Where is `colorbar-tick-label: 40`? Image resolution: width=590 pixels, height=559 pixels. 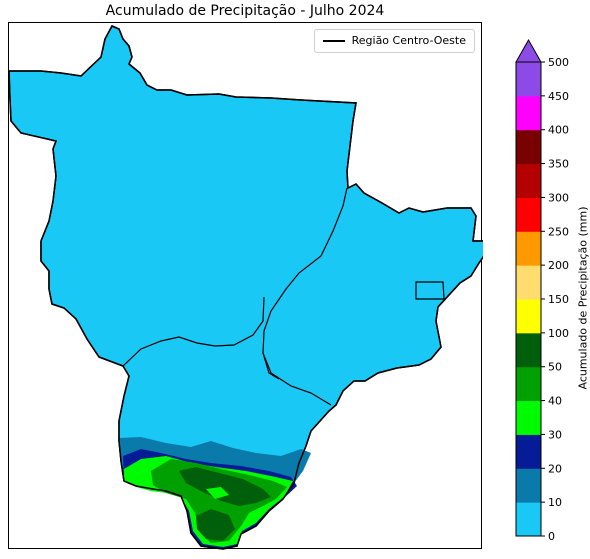 colorbar-tick-label: 40 is located at coordinates (555, 401).